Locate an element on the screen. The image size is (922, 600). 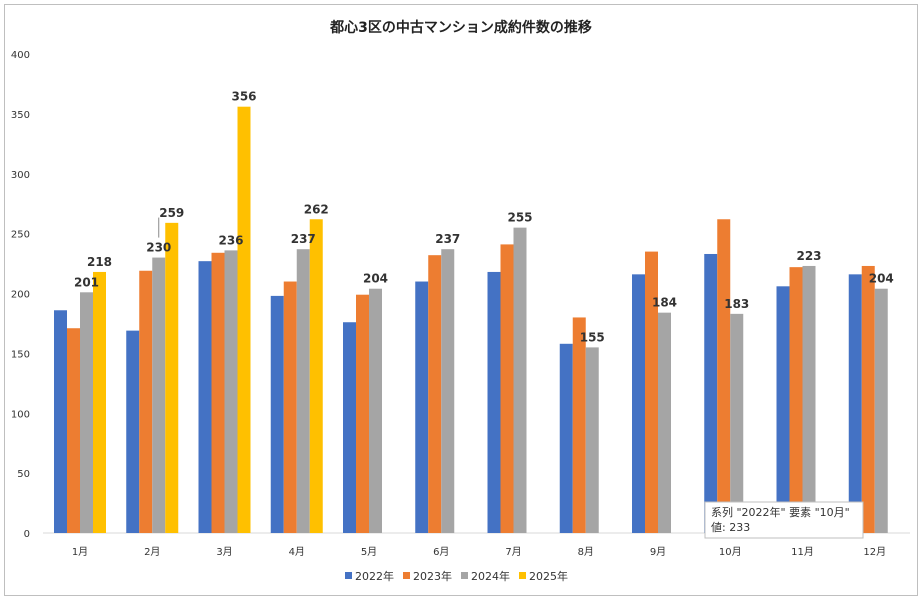
x-tick-label: 2月 is located at coordinates (152, 552).